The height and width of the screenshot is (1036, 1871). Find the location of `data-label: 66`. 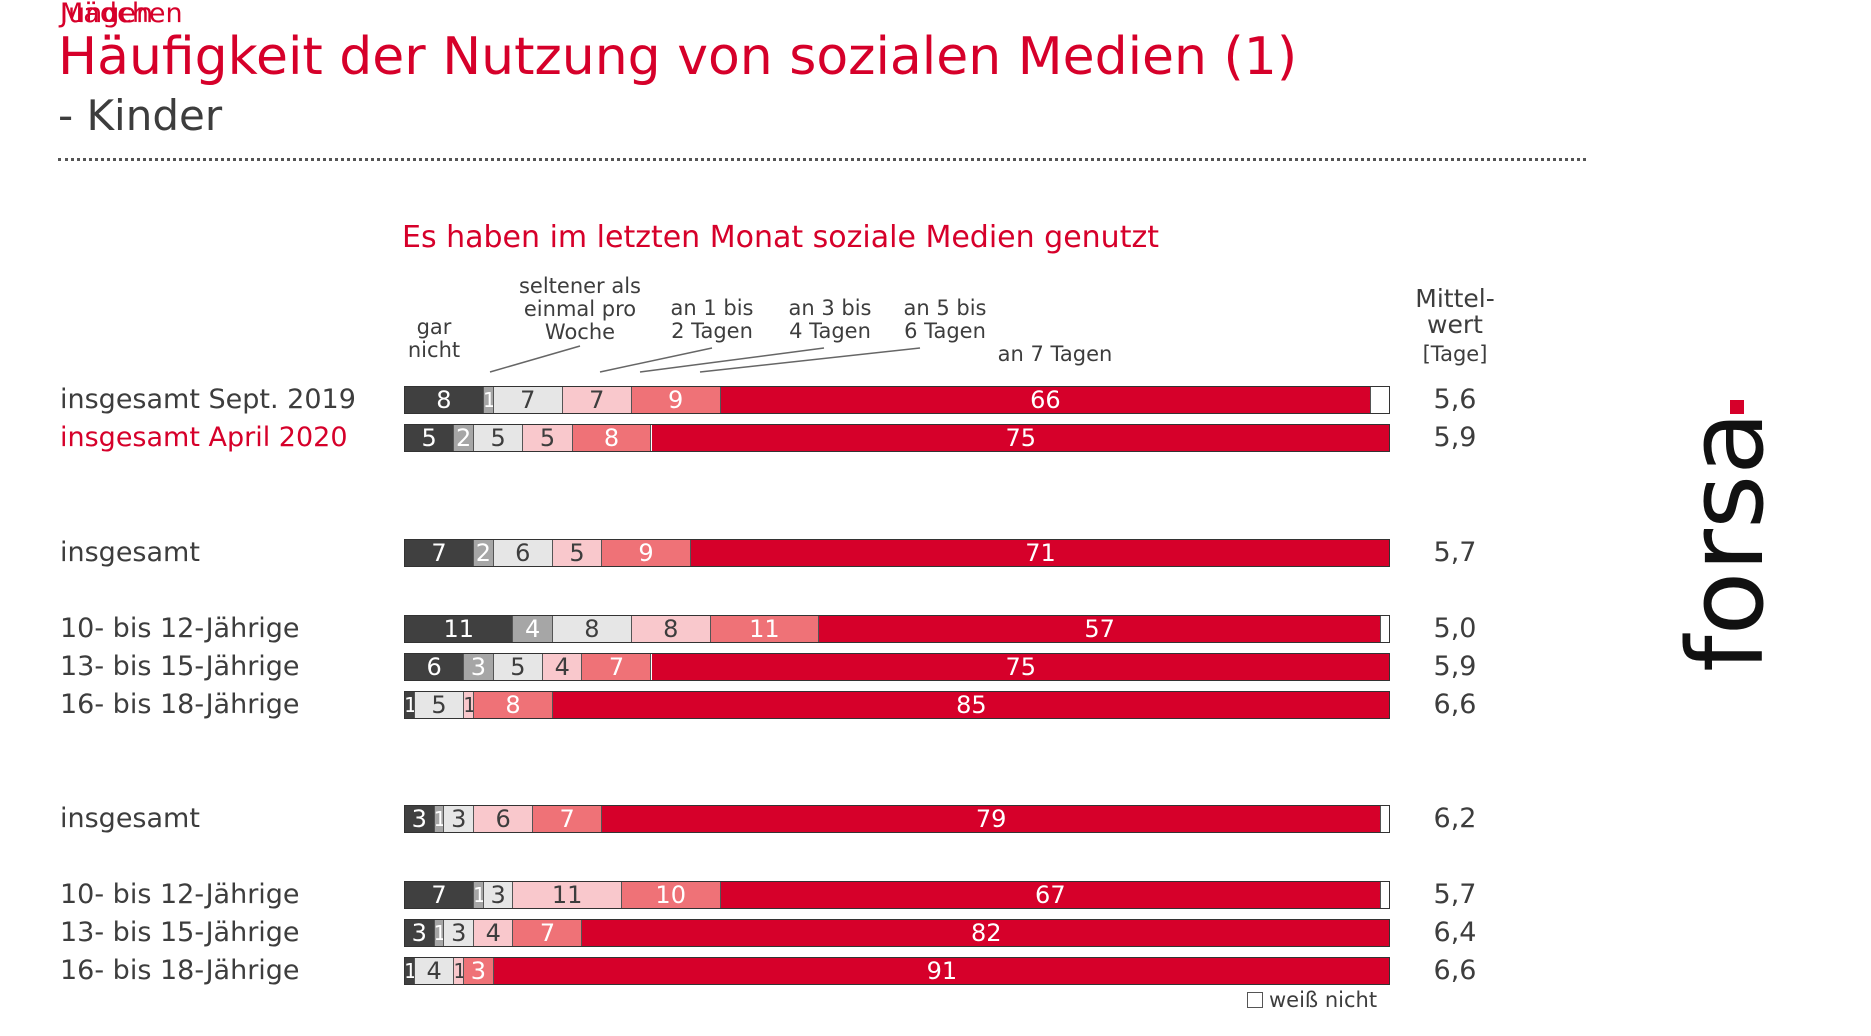

data-label: 66 is located at coordinates (1045, 400).